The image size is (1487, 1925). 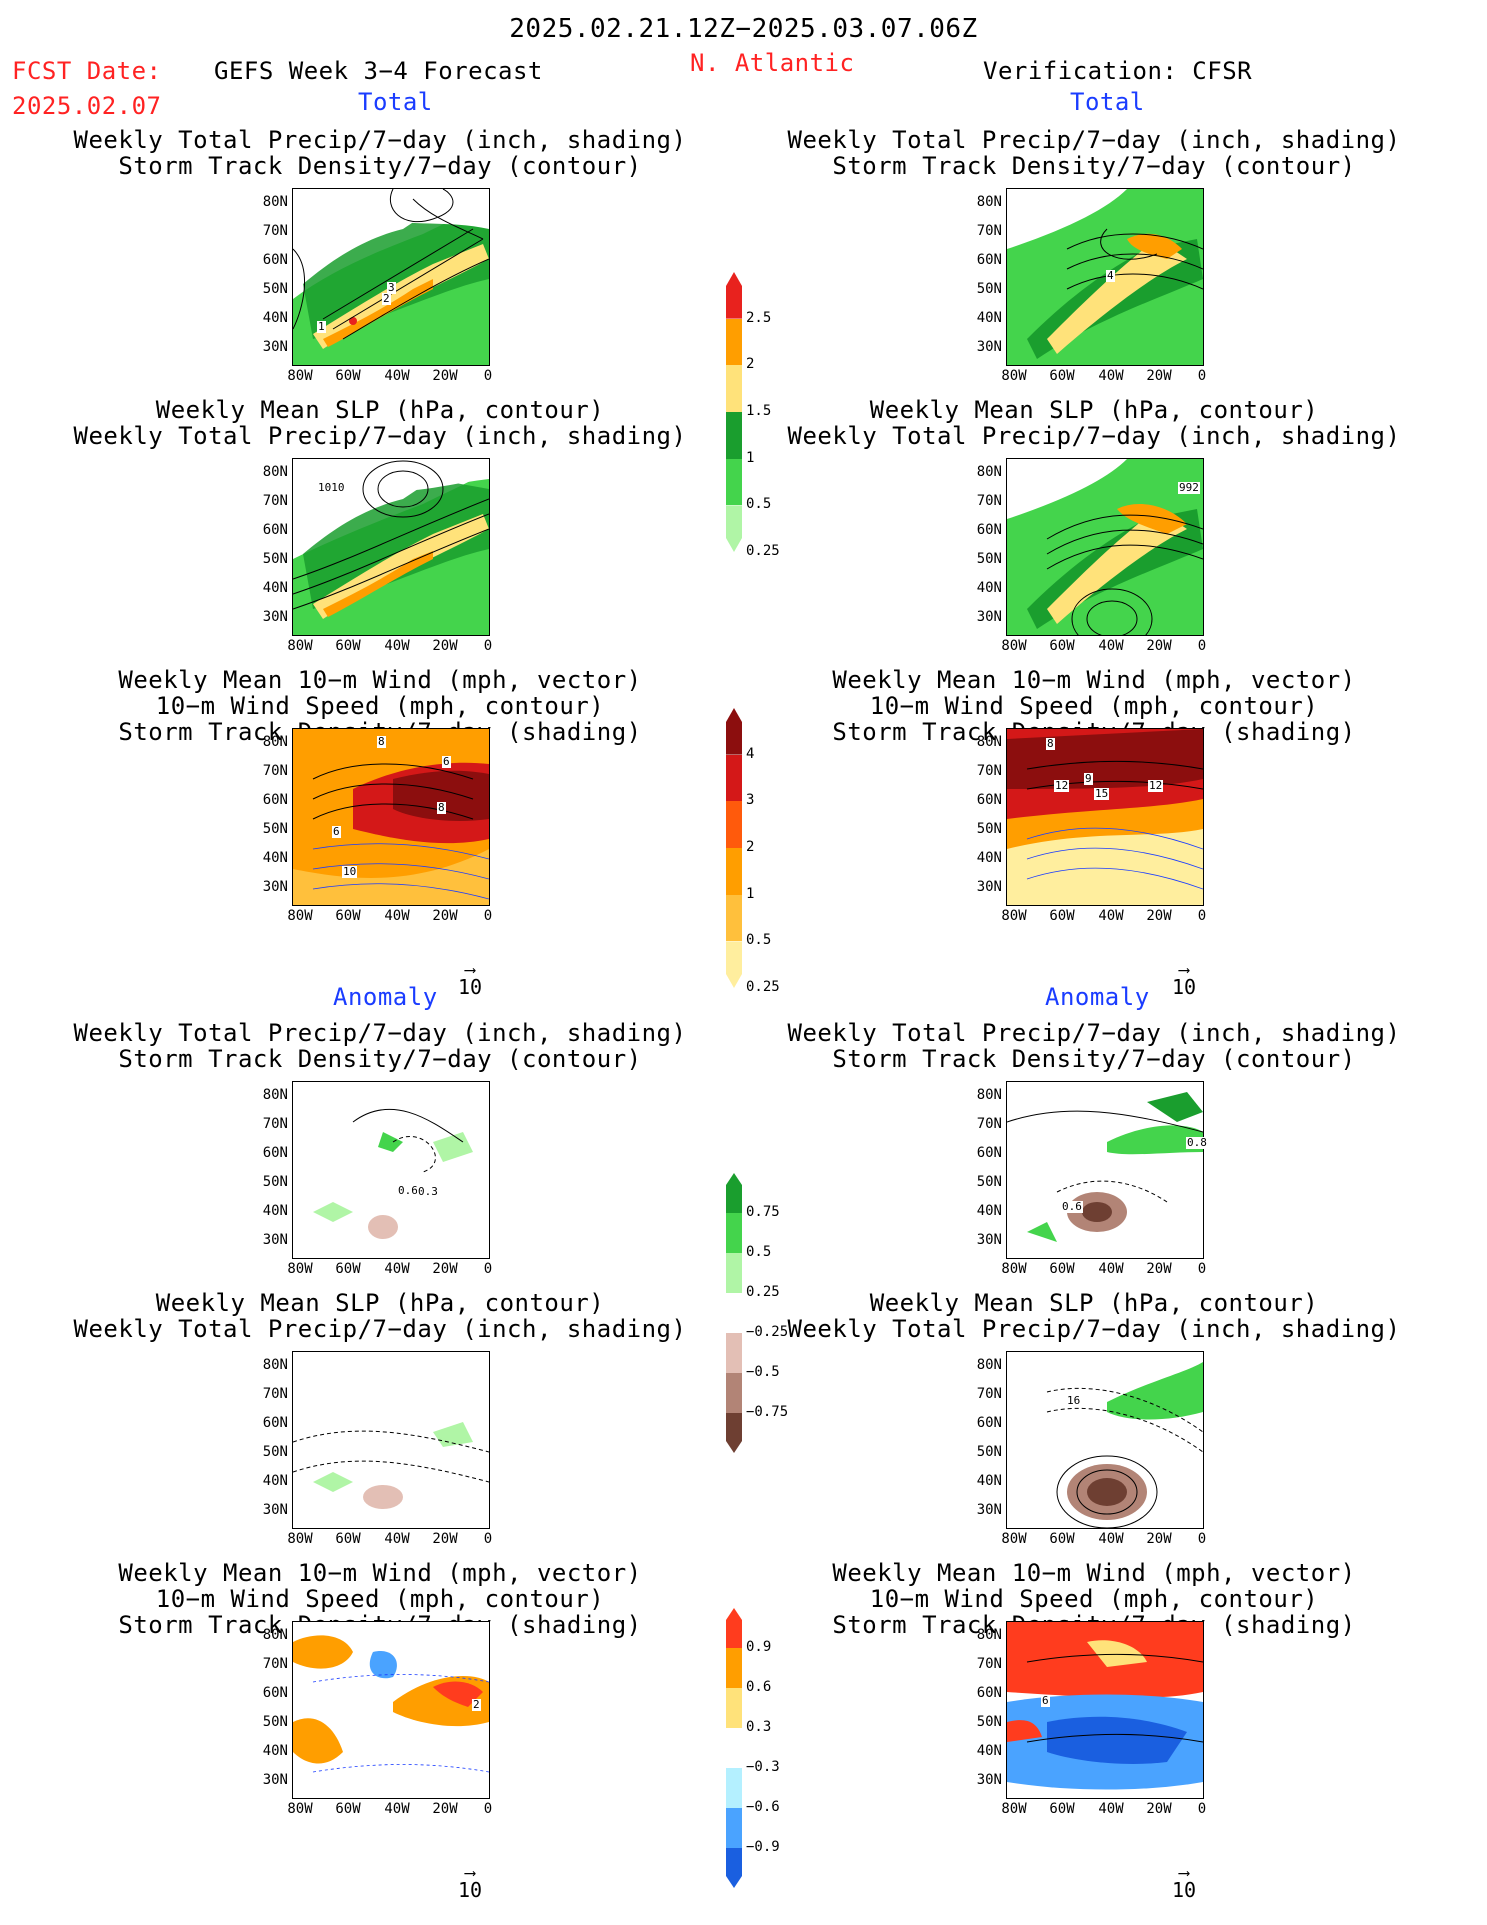 I want to click on map-fc-anom-wind, so click(x=391, y=1710).